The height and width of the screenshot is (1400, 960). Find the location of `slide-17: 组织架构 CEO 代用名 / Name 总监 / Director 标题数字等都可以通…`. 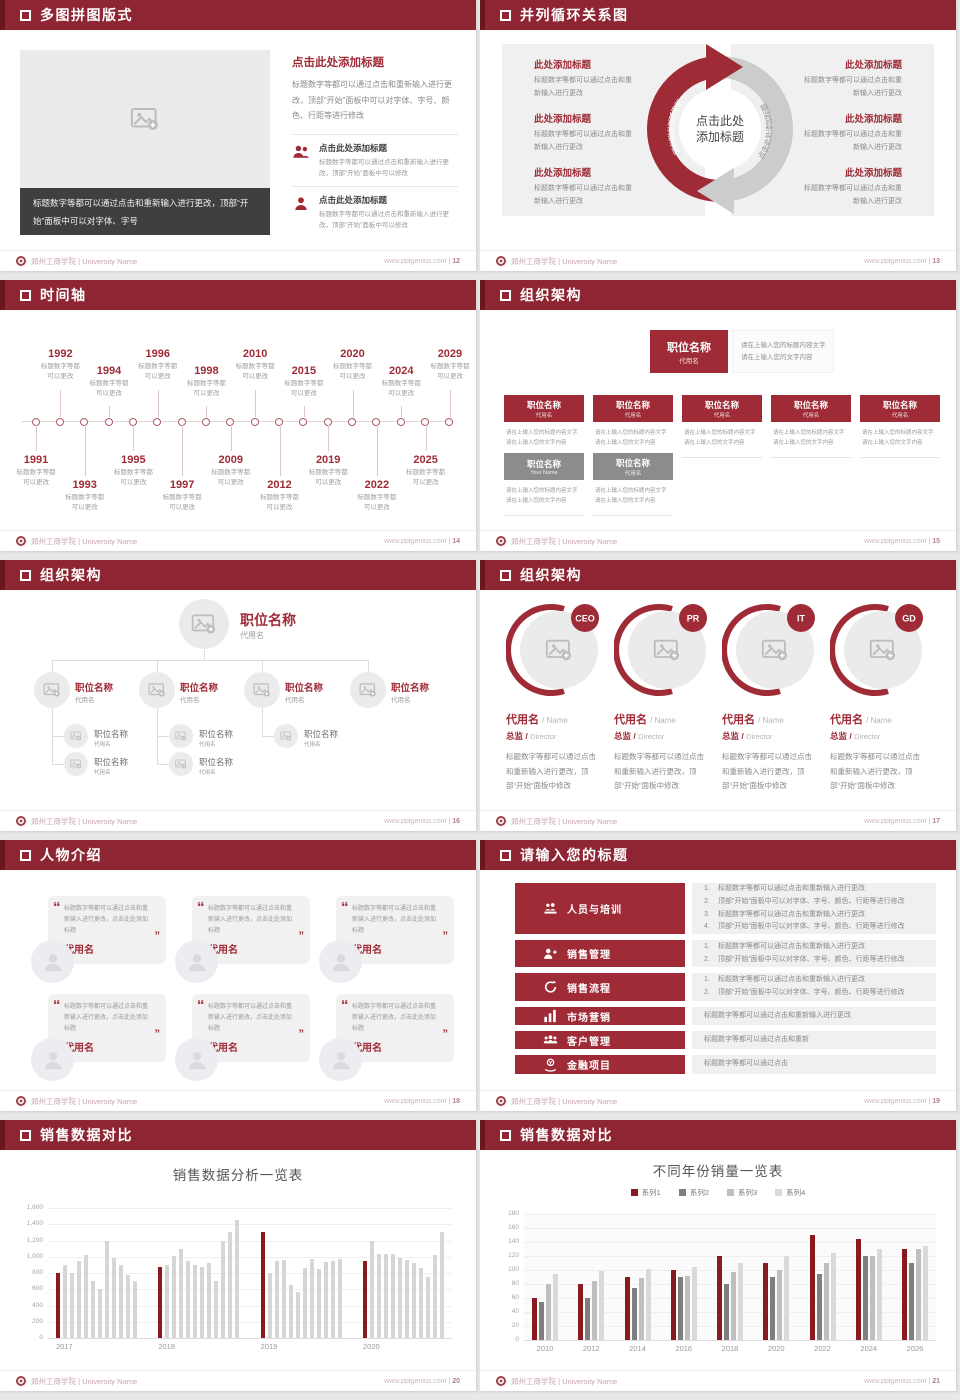

slide-17: 组织架构 CEO 代用名 / Name 总监 / Director 标题数字等都可以通… is located at coordinates (718, 695).